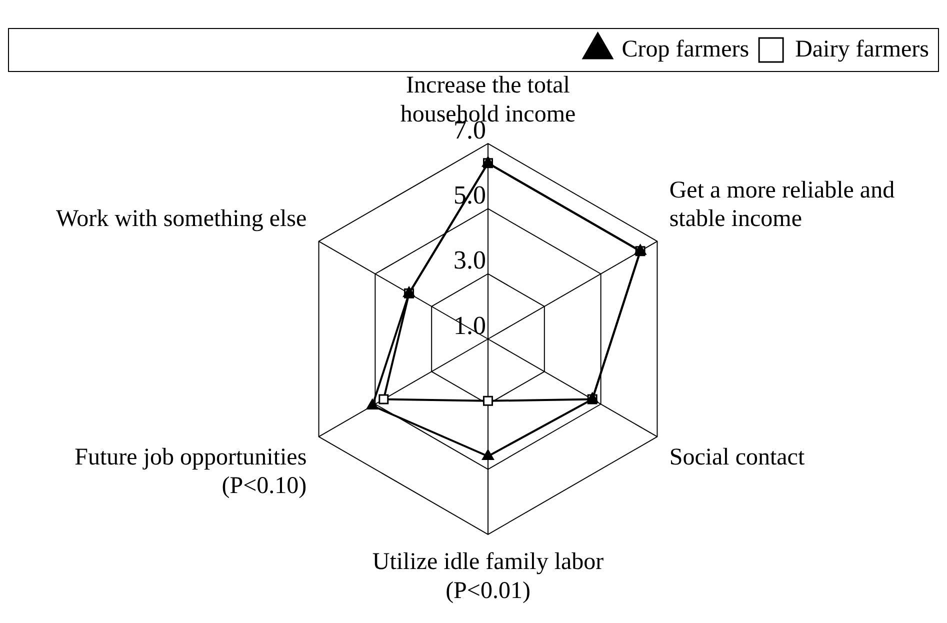 This screenshot has width=947, height=623. I want to click on spoke-label: Future job opportunities (P<0.10), so click(190, 472).